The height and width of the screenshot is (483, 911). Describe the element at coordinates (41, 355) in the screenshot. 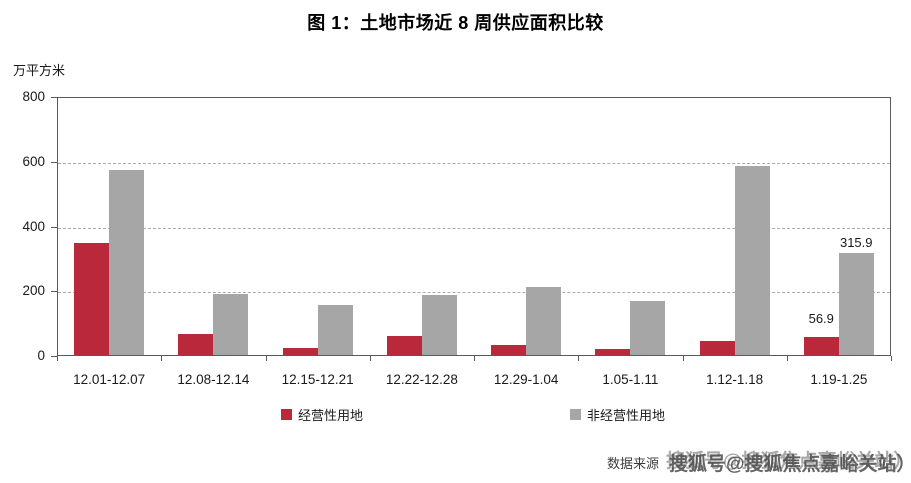

I see `y-axis-tick-label: 0` at that location.